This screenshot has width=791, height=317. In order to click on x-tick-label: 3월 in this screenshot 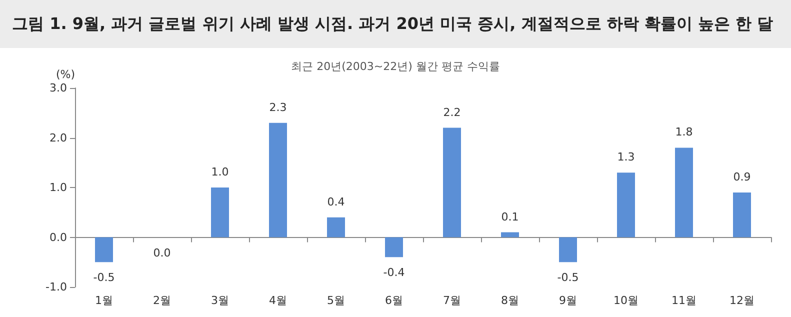, I will do `click(220, 300)`.